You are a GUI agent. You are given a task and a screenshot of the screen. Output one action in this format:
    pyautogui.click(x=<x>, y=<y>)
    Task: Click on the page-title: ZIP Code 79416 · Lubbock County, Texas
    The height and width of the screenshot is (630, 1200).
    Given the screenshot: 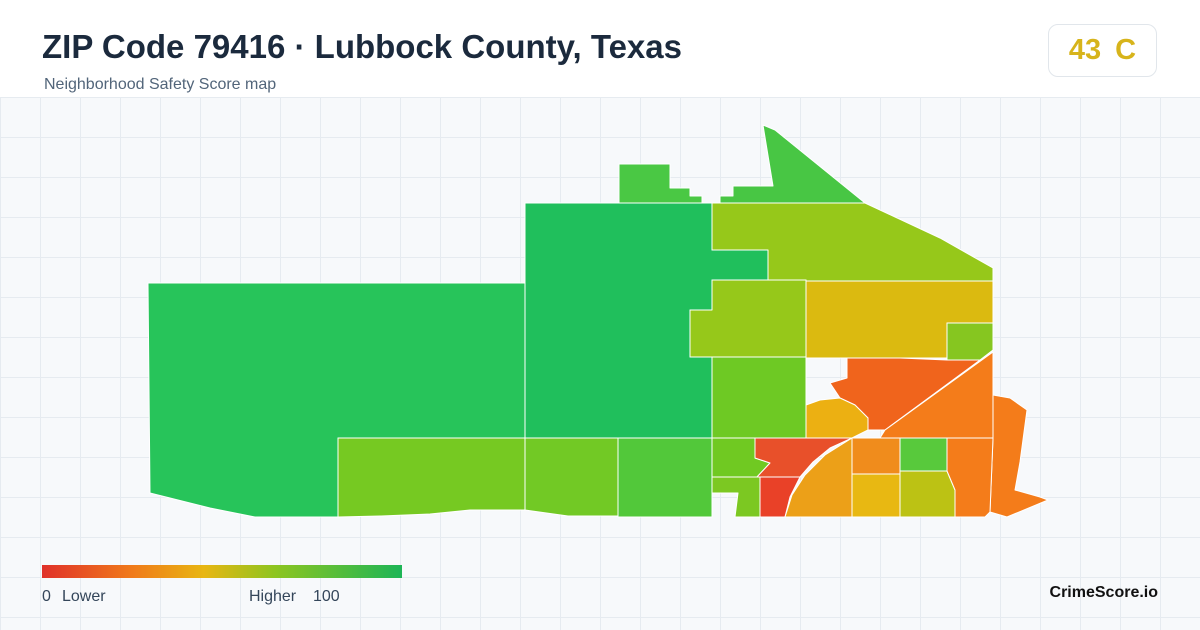 What is the action you would take?
    pyautogui.click(x=362, y=46)
    